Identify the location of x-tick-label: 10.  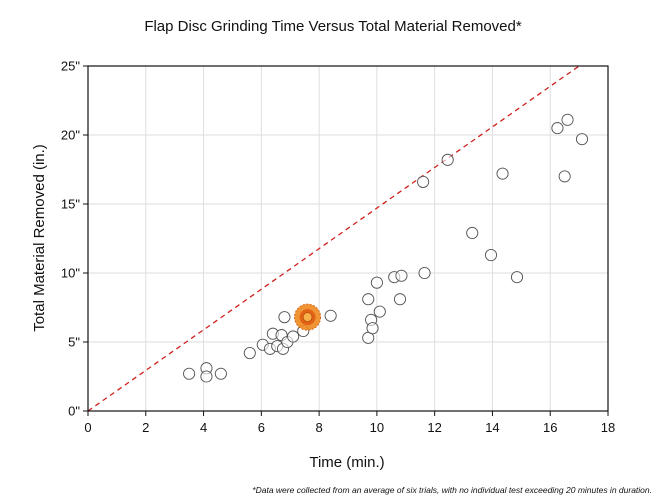
(377, 427).